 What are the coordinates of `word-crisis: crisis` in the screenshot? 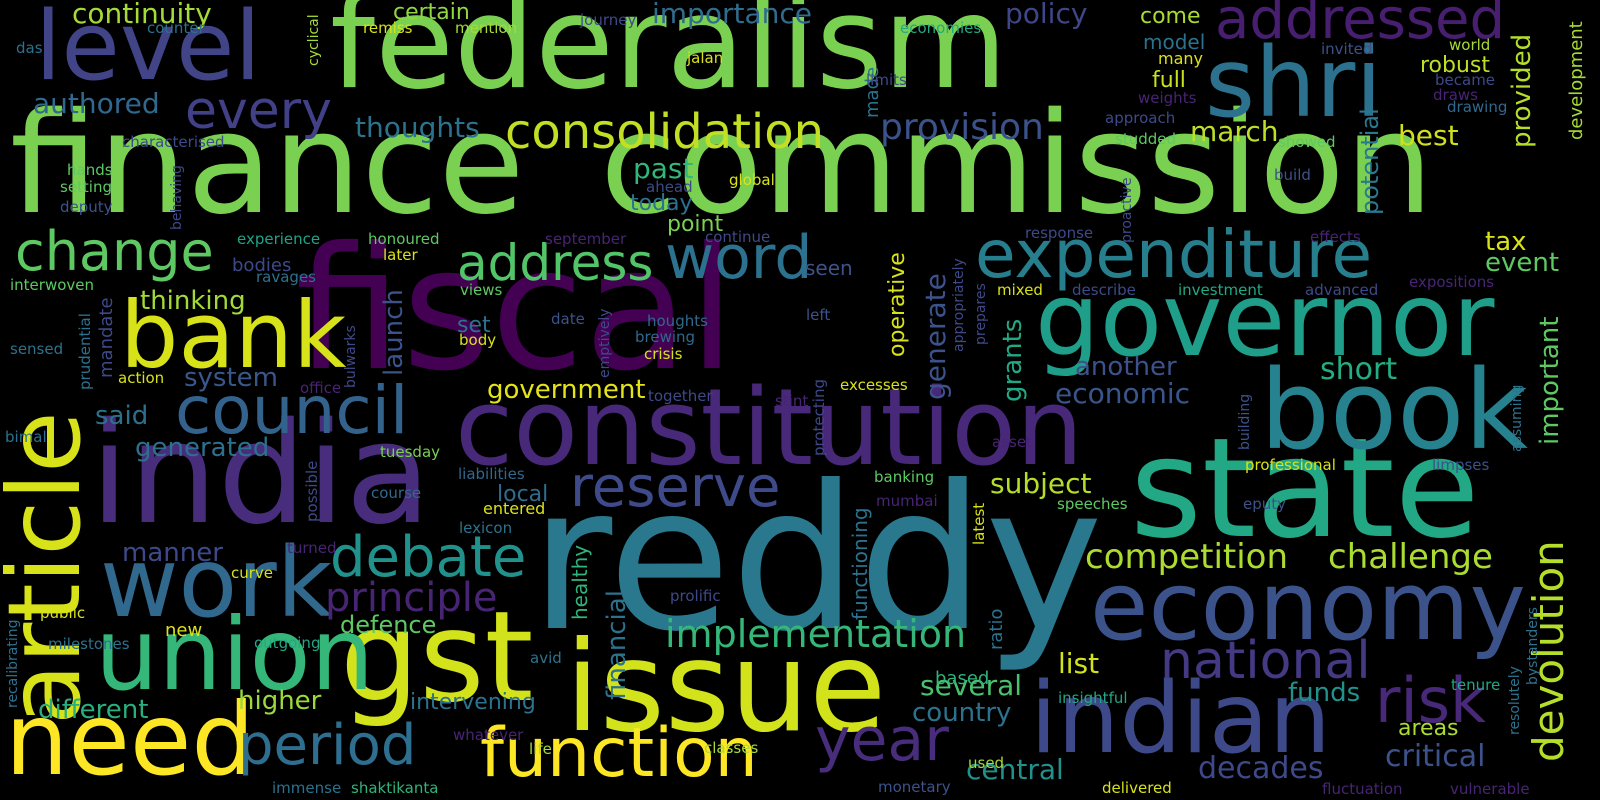 It's located at (663, 354).